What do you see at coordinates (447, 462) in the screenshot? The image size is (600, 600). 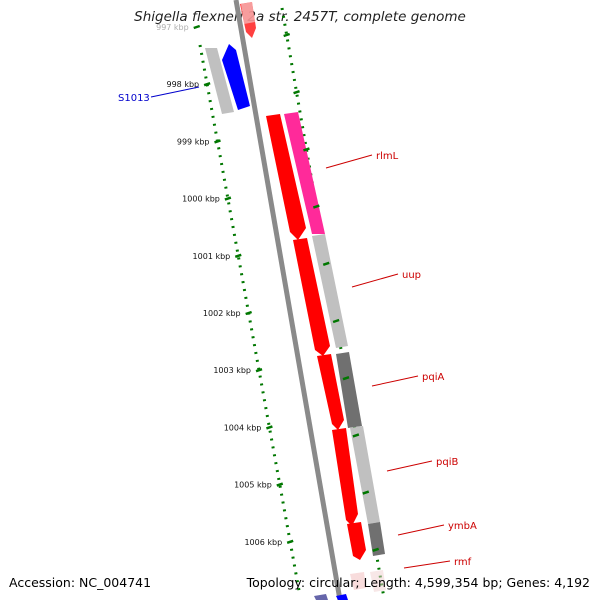 I see `gene-label-pqiB: pqiB` at bounding box center [447, 462].